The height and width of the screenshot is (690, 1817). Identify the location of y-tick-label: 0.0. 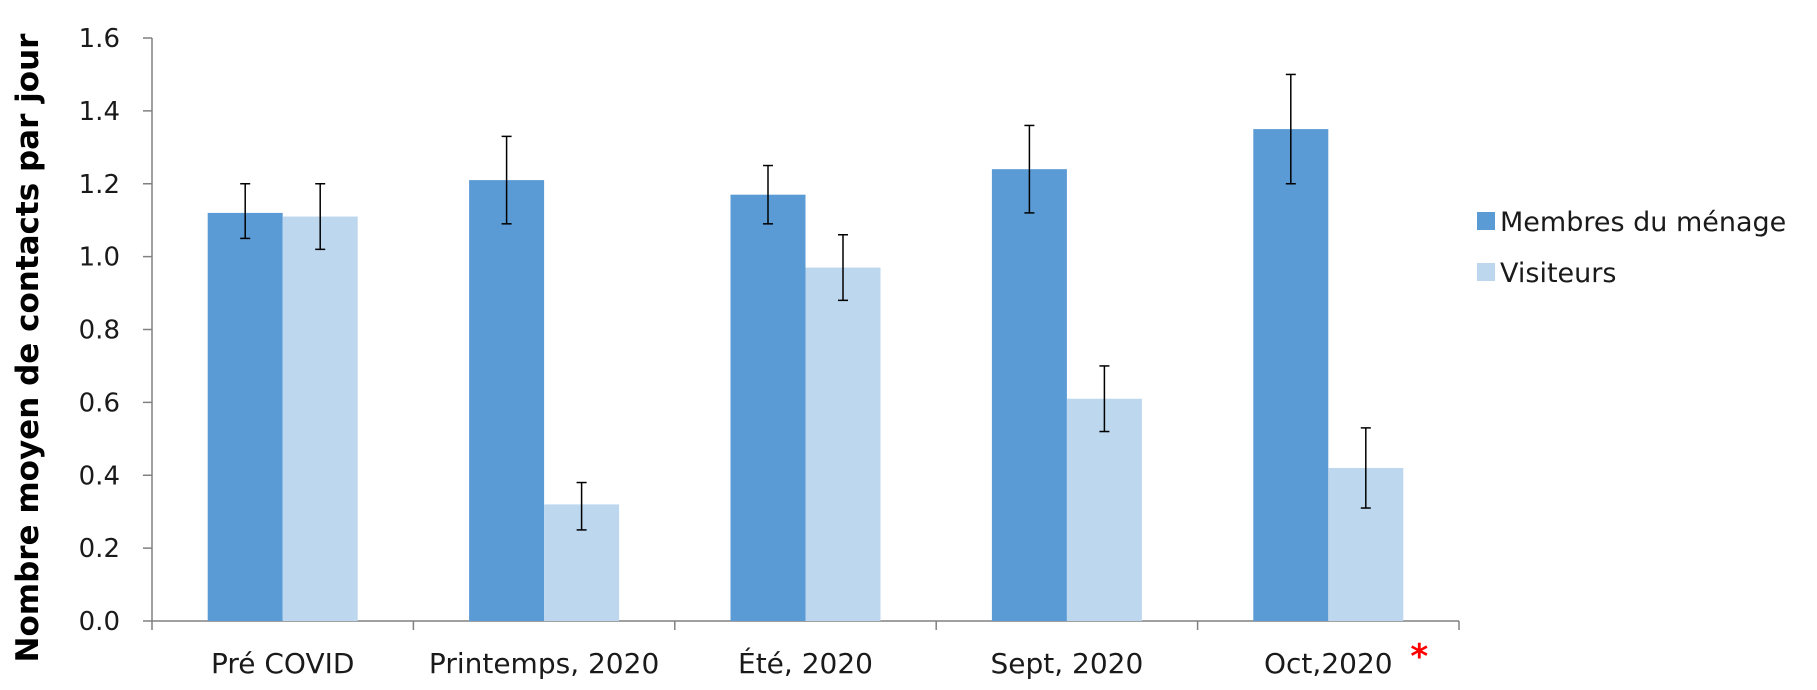
(99, 622).